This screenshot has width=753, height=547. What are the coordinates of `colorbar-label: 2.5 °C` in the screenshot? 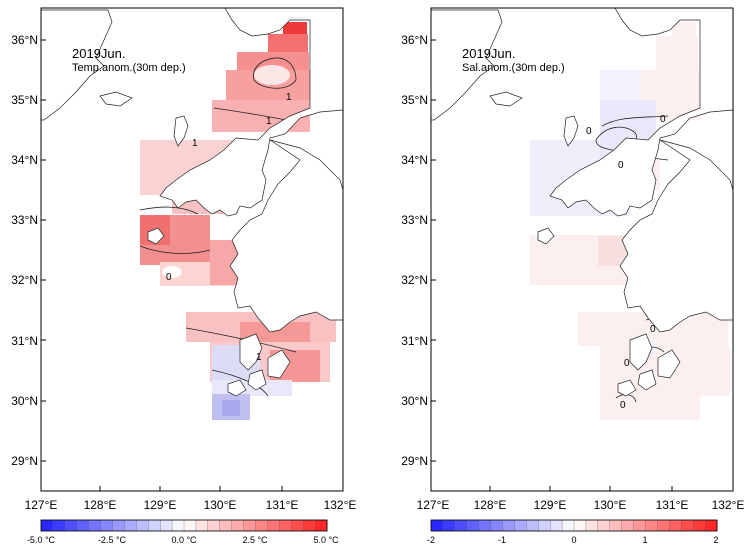 It's located at (255, 540).